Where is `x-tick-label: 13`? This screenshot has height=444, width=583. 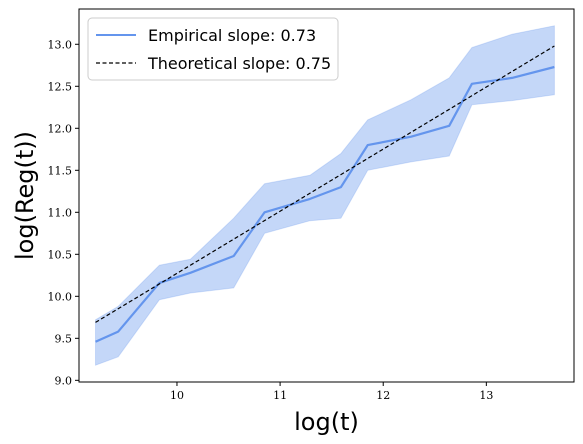
x-tick-label: 13 is located at coordinates (486, 395).